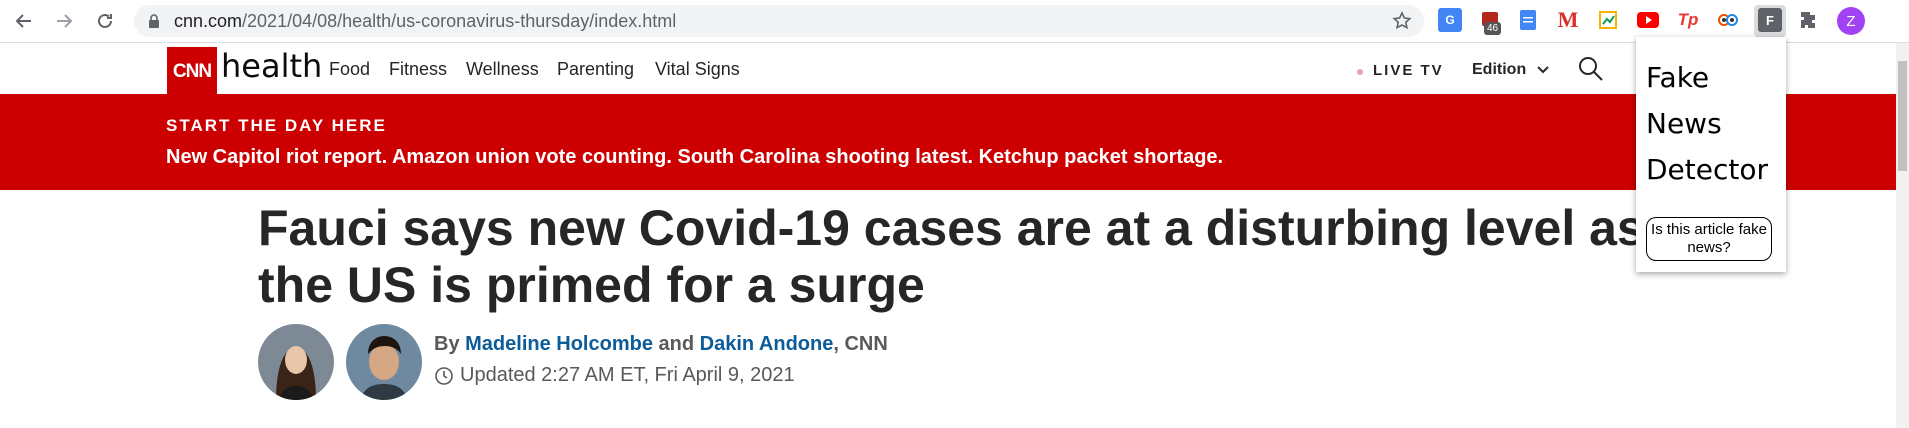 This screenshot has height=428, width=1909. What do you see at coordinates (860, 344) in the screenshot?
I see `byline-outlet: , CNN` at bounding box center [860, 344].